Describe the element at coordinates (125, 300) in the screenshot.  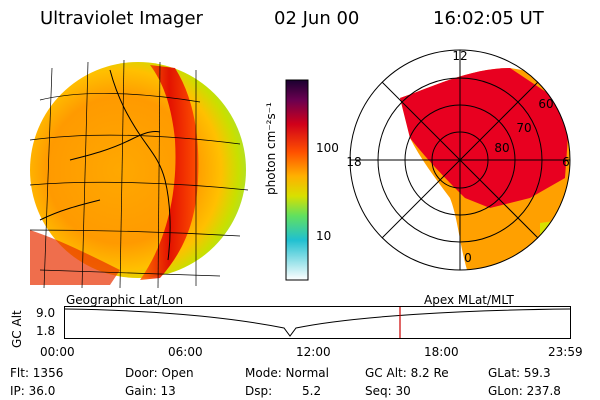
I see `left-panel-label: Geographic Lat/Lon` at that location.